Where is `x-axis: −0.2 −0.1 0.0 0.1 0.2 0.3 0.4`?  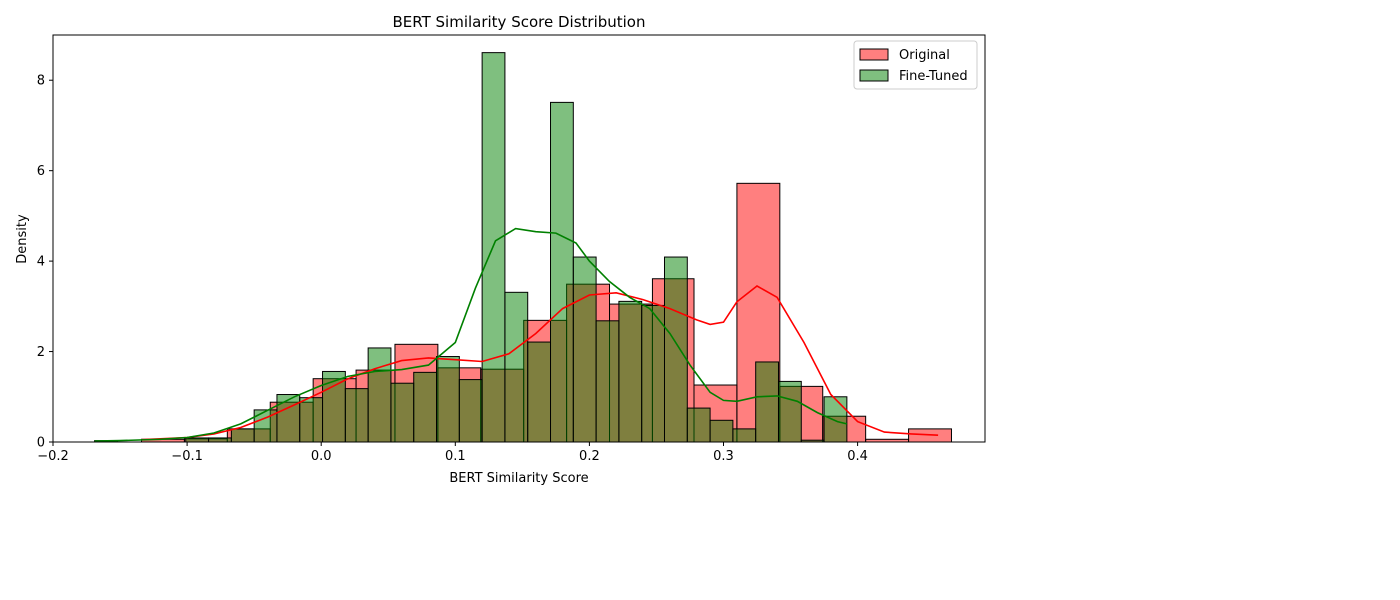 x-axis: −0.2 −0.1 0.0 0.1 0.2 0.3 0.4 is located at coordinates (452, 453).